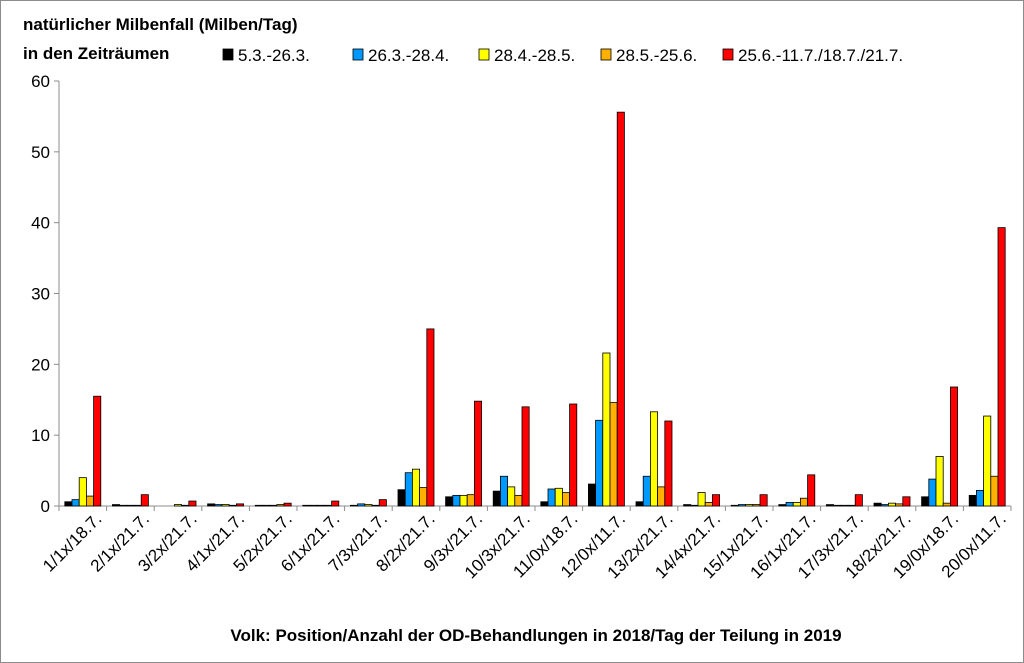 This screenshot has width=1024, height=663. I want to click on y-tick-label: 10, so click(40, 435).